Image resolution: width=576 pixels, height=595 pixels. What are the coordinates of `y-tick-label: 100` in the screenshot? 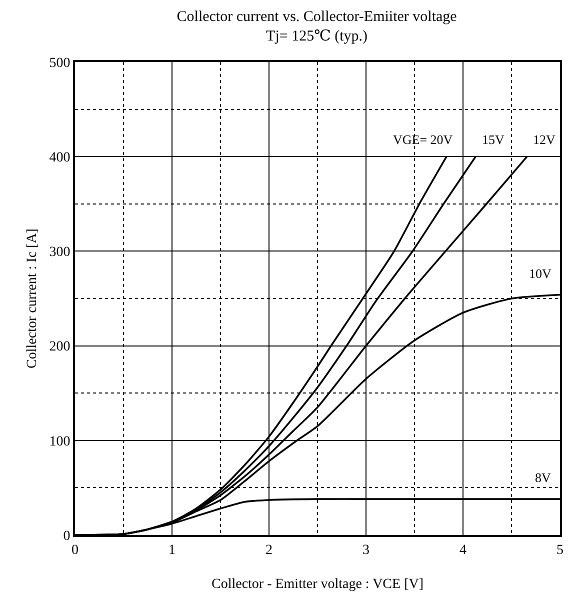 It's located at (59, 442).